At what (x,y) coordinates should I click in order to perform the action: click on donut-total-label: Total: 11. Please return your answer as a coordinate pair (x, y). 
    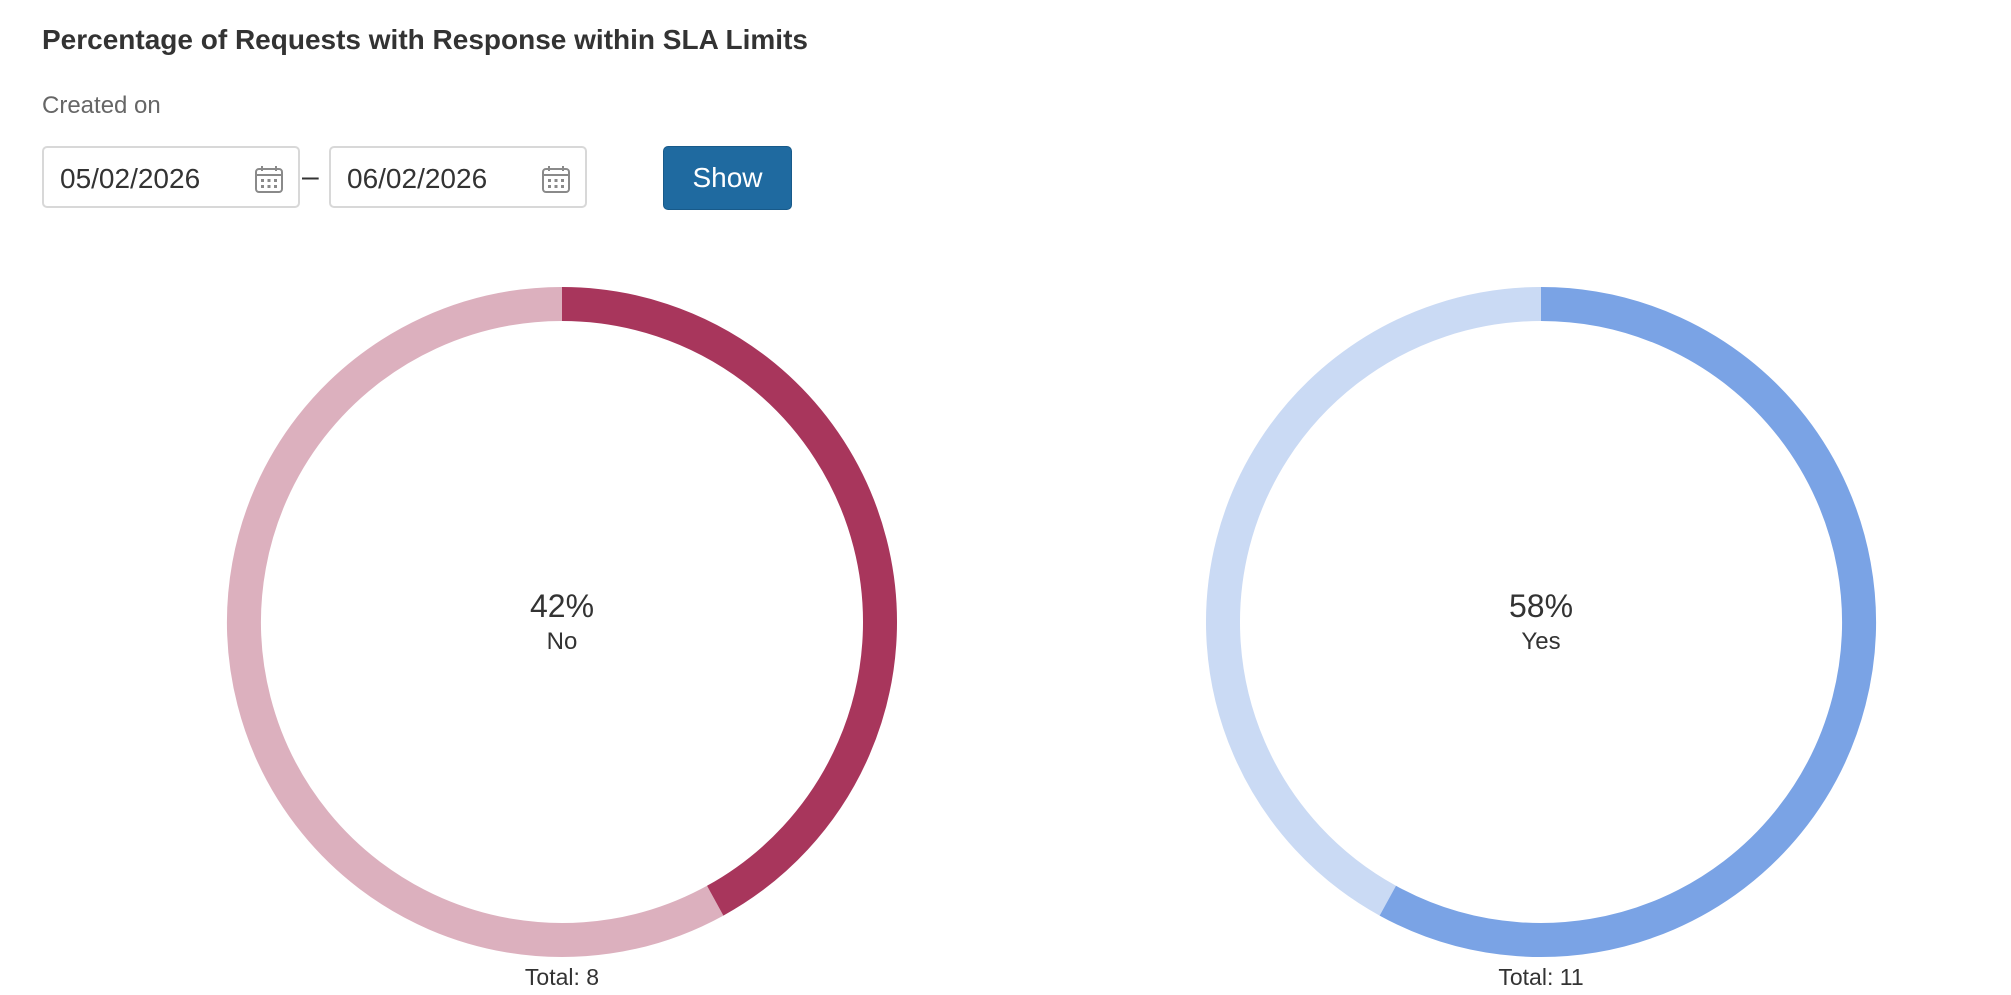
    Looking at the image, I should click on (1540, 977).